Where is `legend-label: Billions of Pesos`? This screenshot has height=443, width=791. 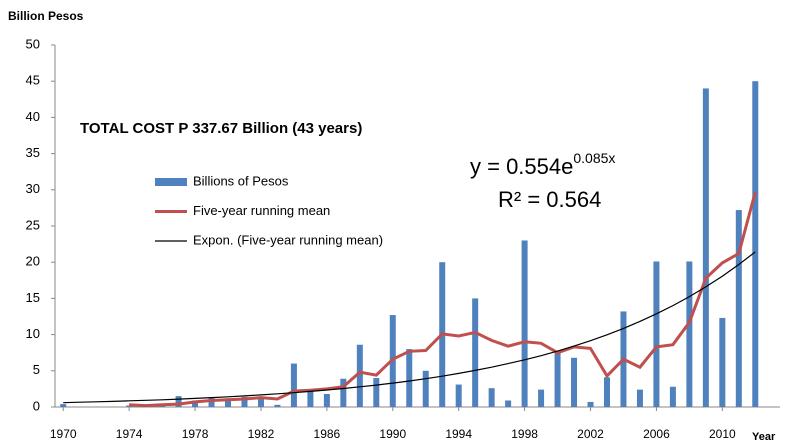
legend-label: Billions of Pesos is located at coordinates (241, 180).